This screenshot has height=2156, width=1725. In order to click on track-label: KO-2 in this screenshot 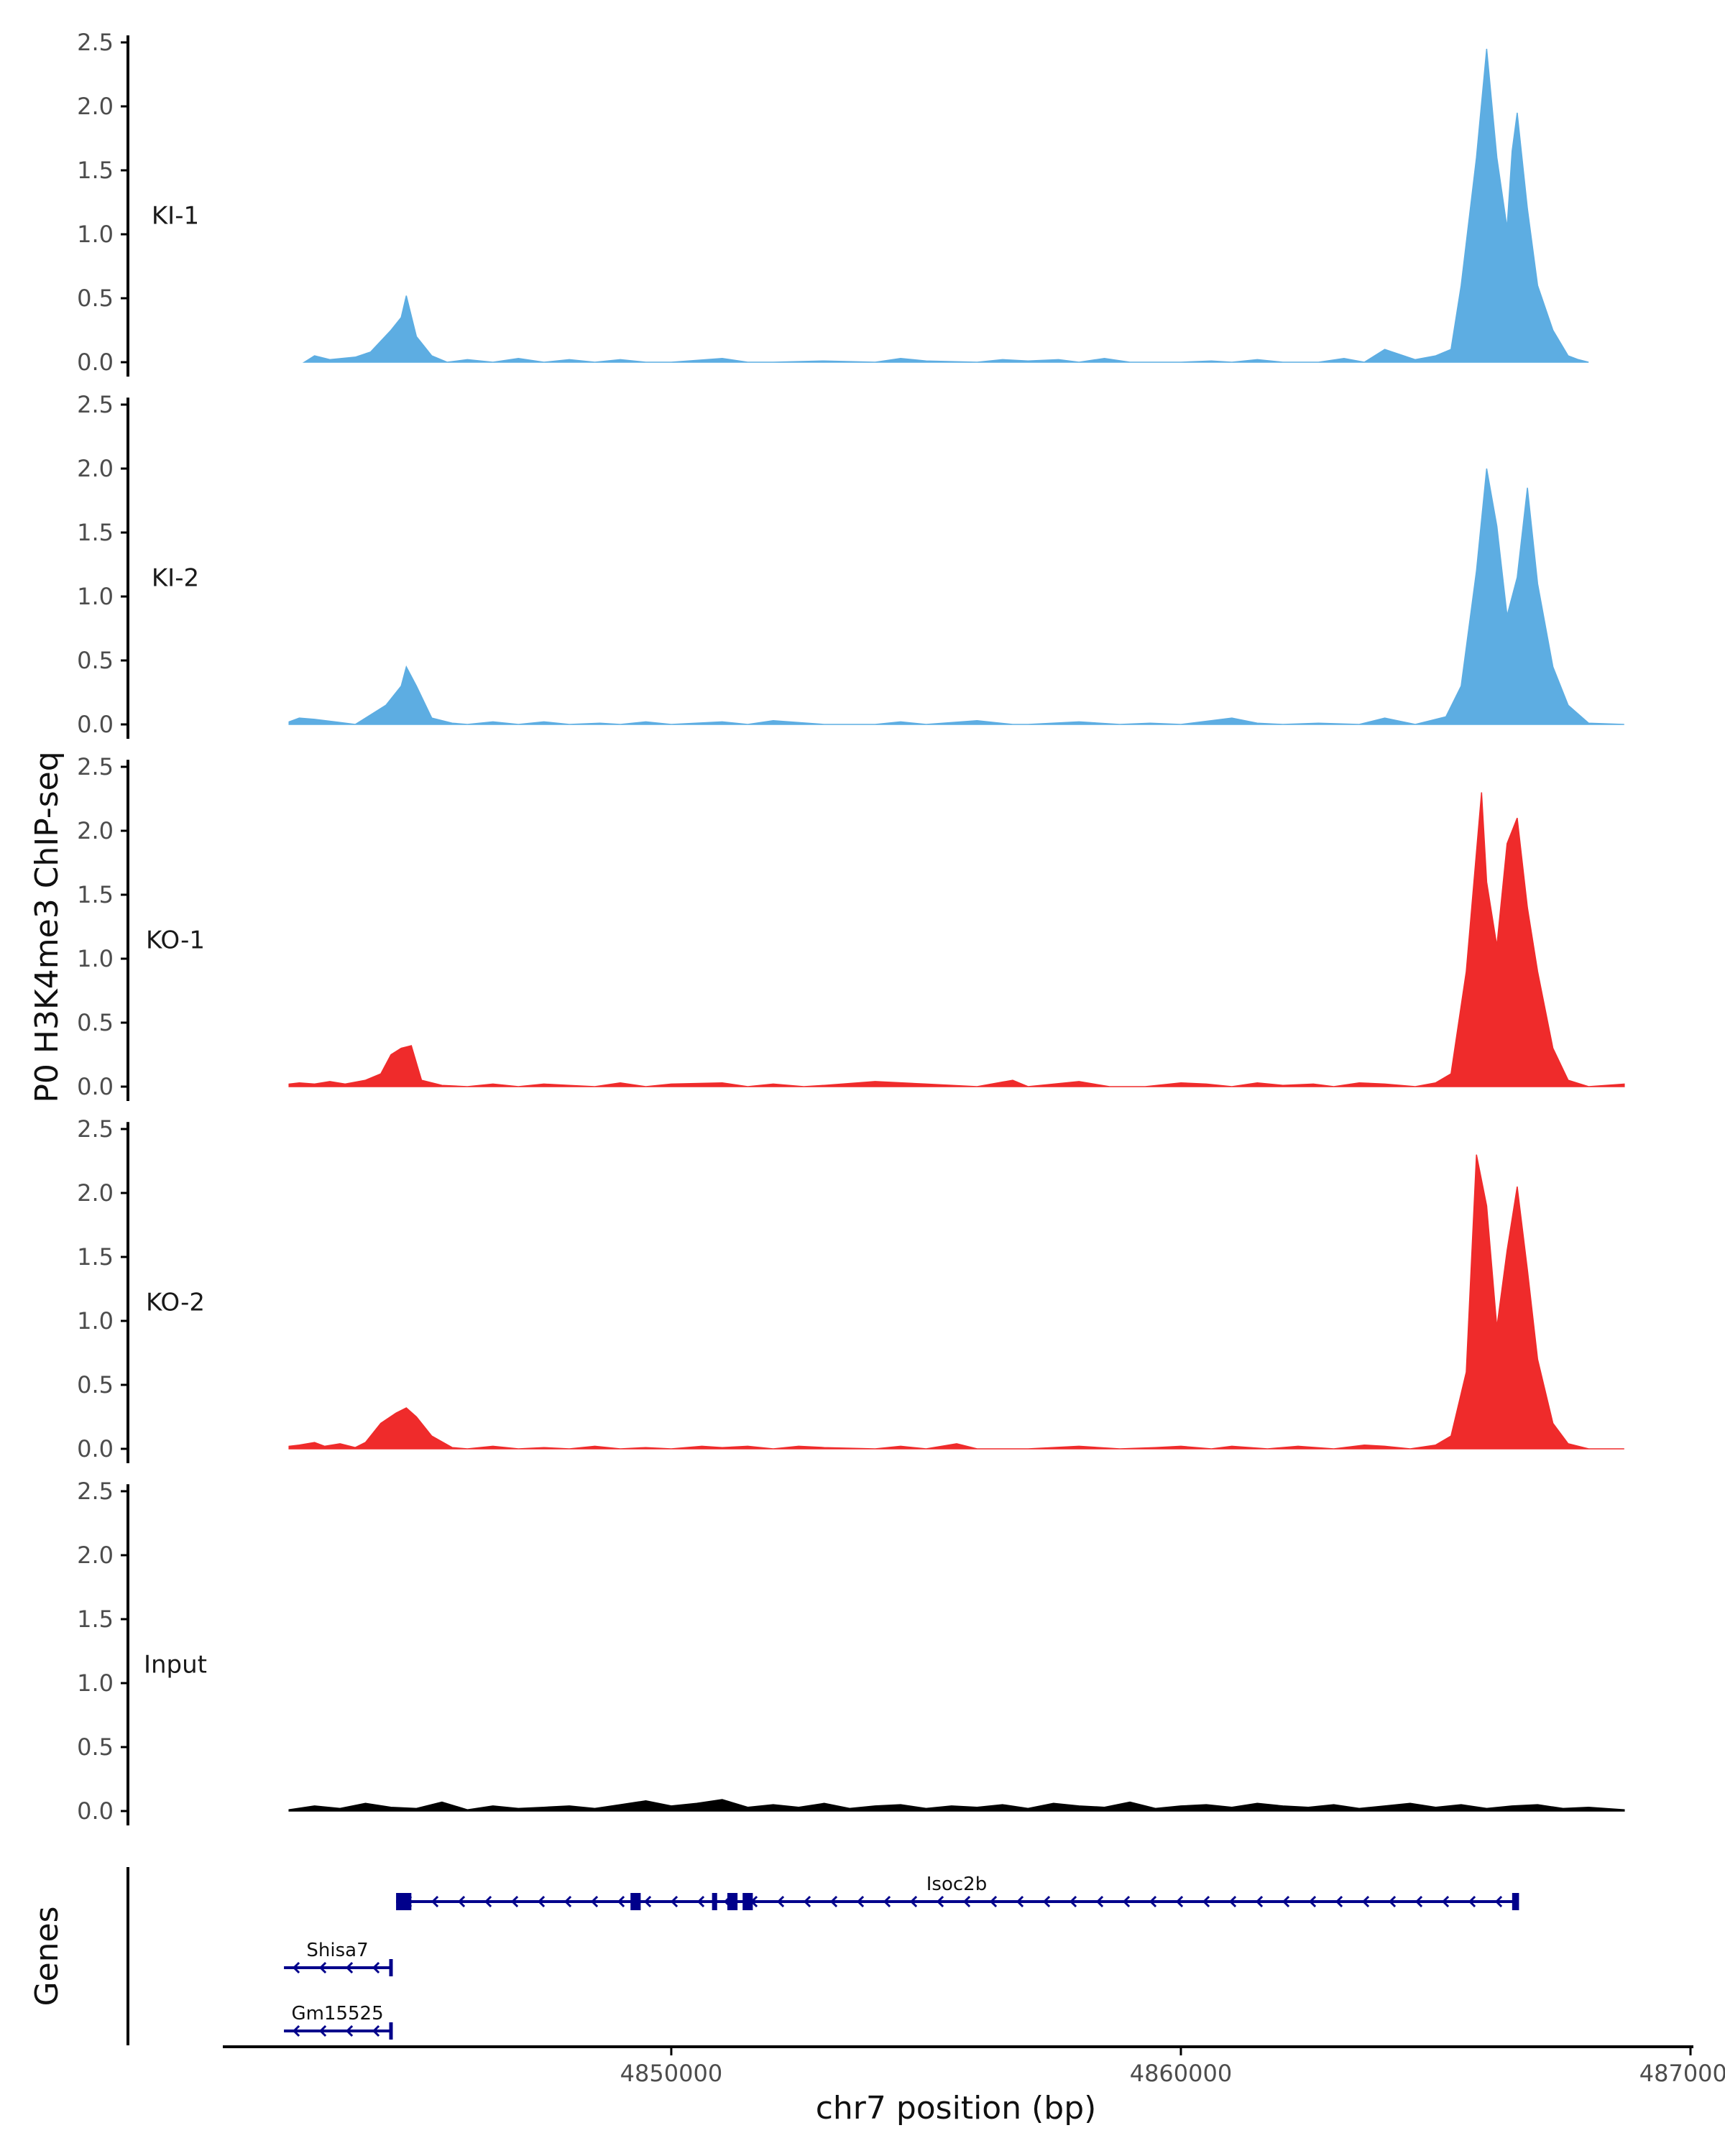, I will do `click(175, 1302)`.